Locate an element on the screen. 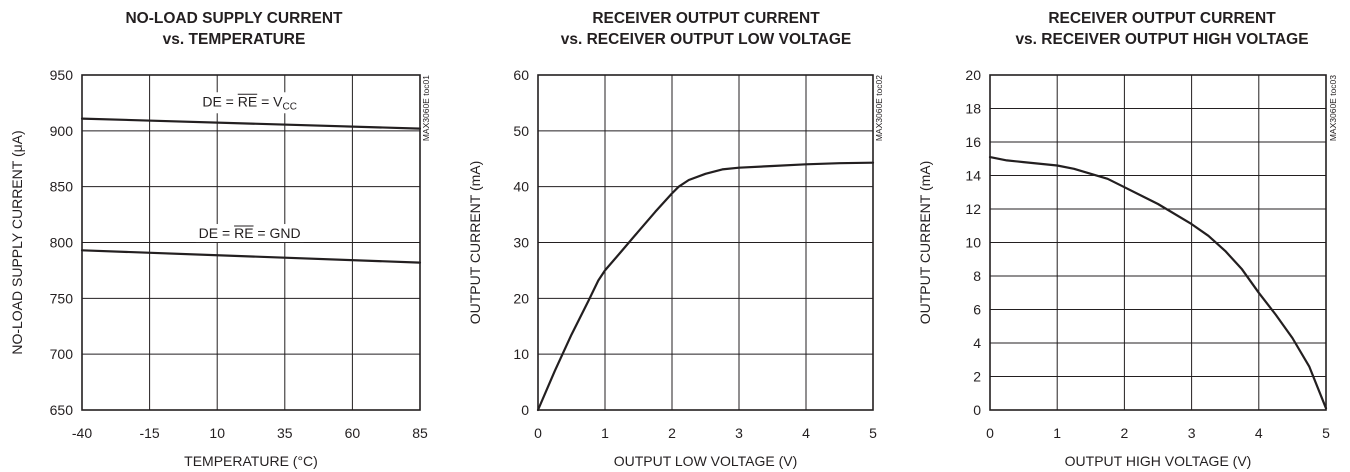 The height and width of the screenshot is (472, 1350). y-tick-label: 900 is located at coordinates (62, 131).